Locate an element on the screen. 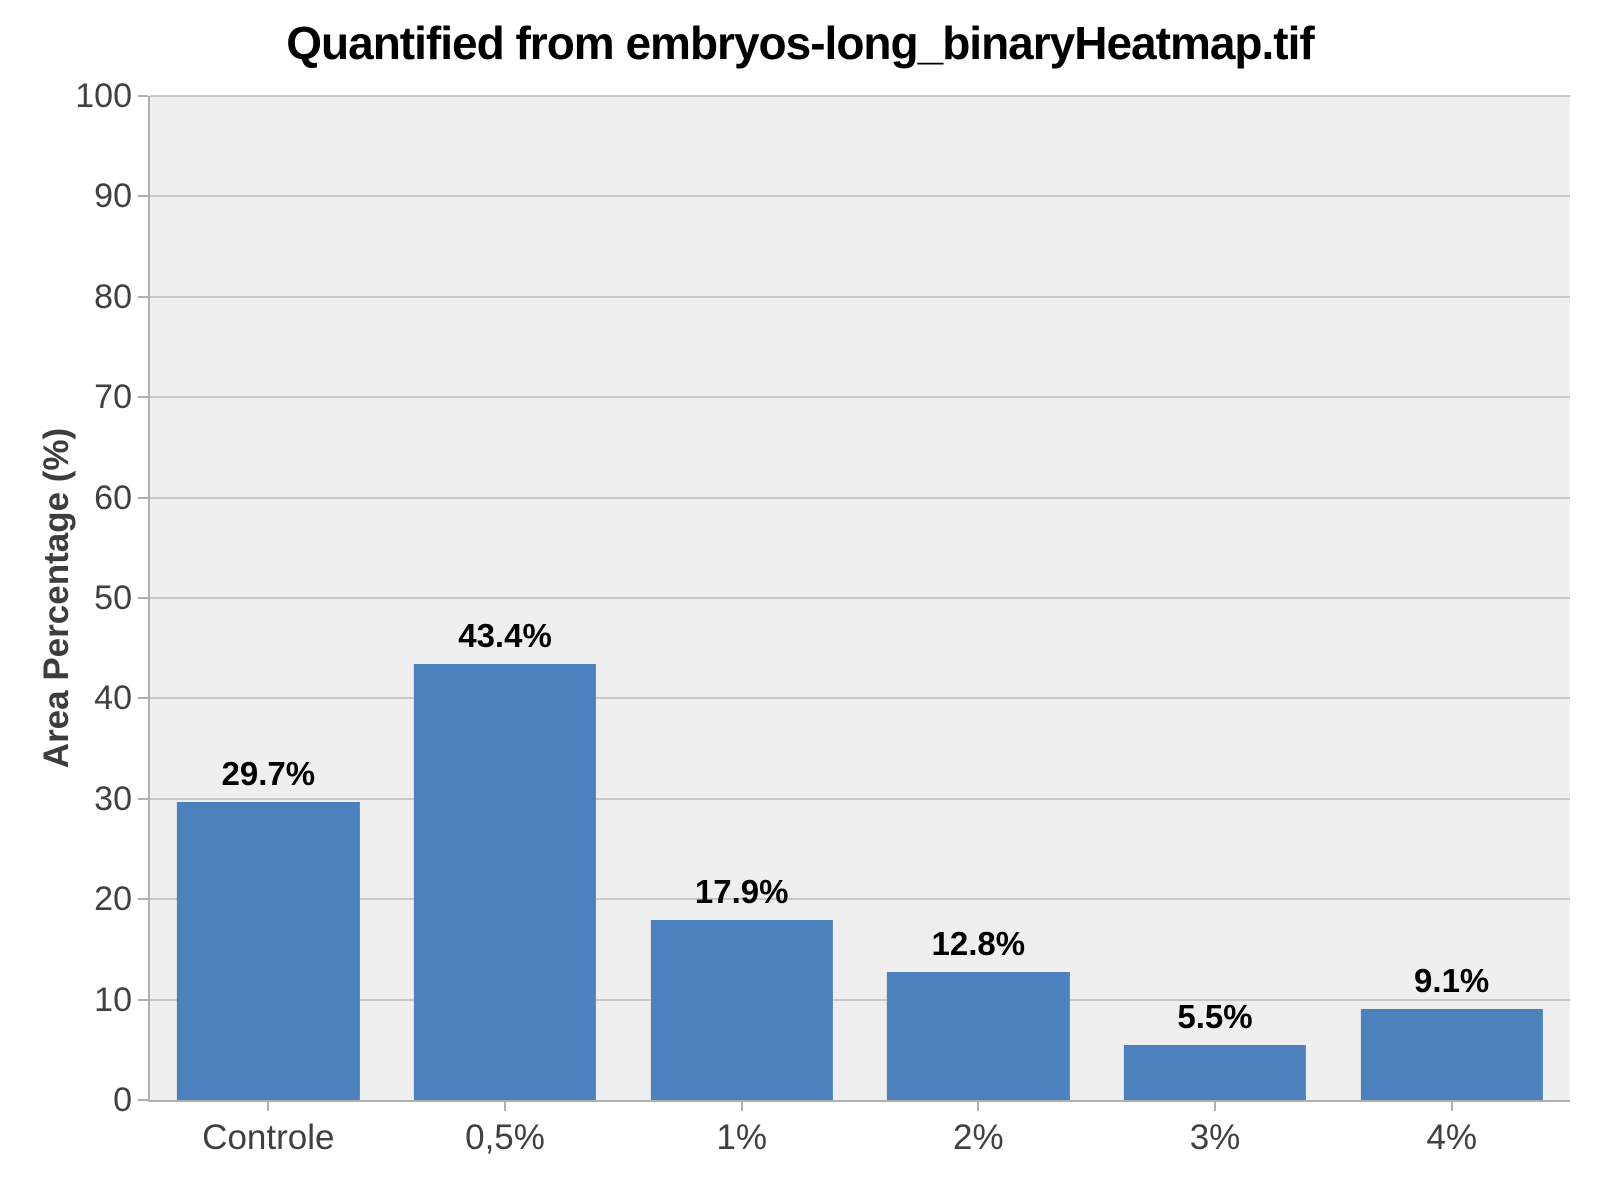 The image size is (1600, 1200). bar-0,5% is located at coordinates (505, 882).